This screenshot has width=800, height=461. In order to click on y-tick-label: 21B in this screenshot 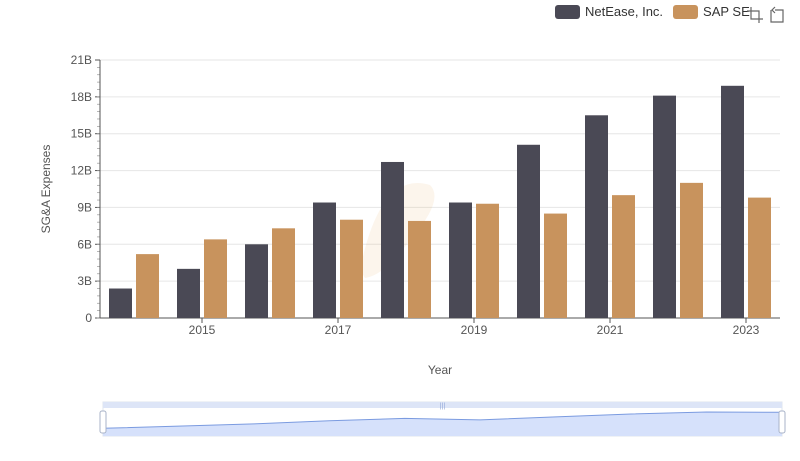, I will do `click(81, 60)`.